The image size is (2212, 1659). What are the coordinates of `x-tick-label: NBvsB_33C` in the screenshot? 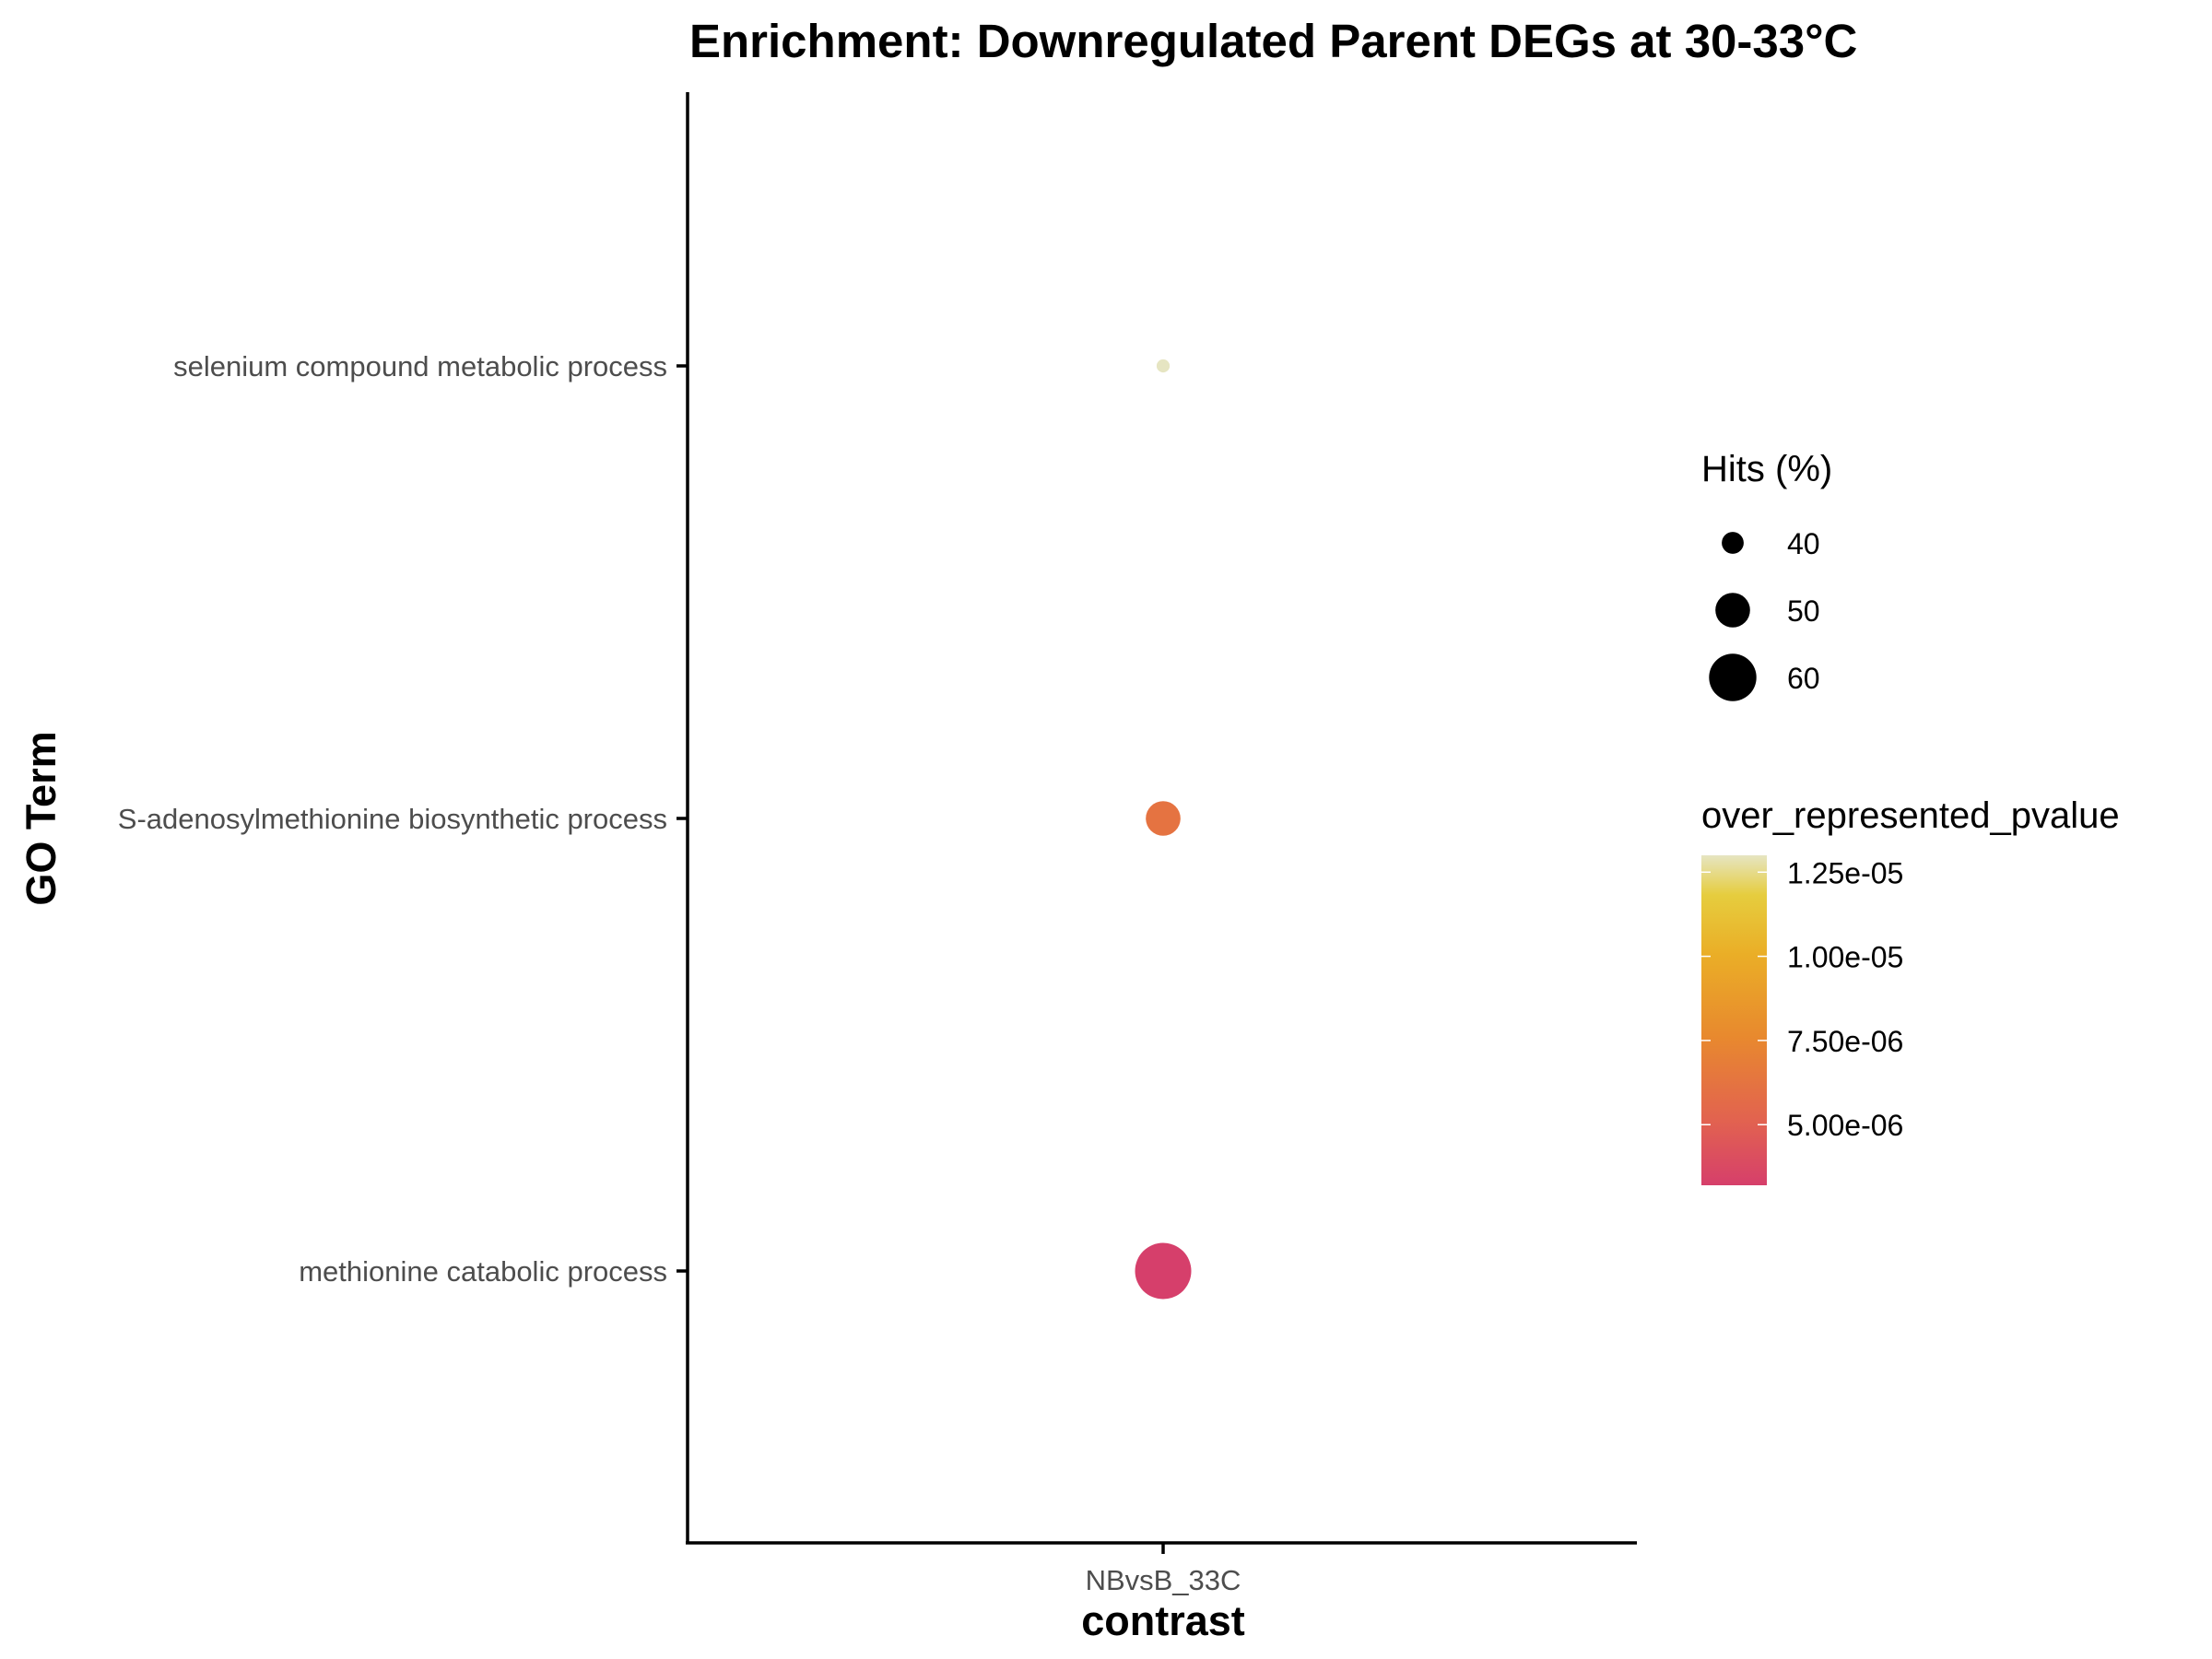 It's located at (1163, 1580).